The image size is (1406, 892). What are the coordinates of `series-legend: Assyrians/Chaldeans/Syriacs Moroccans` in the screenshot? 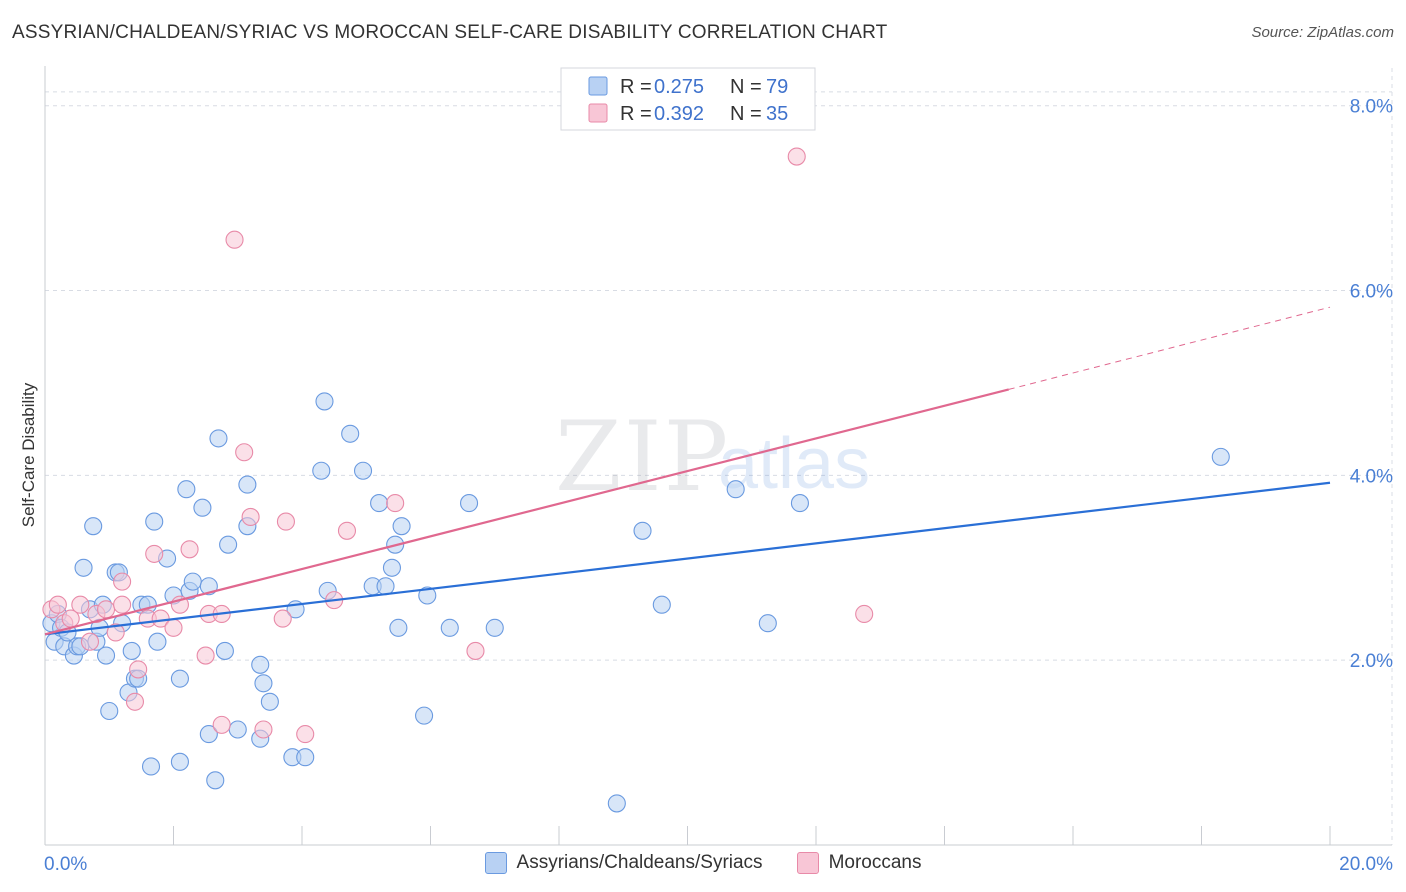 It's located at (703, 863).